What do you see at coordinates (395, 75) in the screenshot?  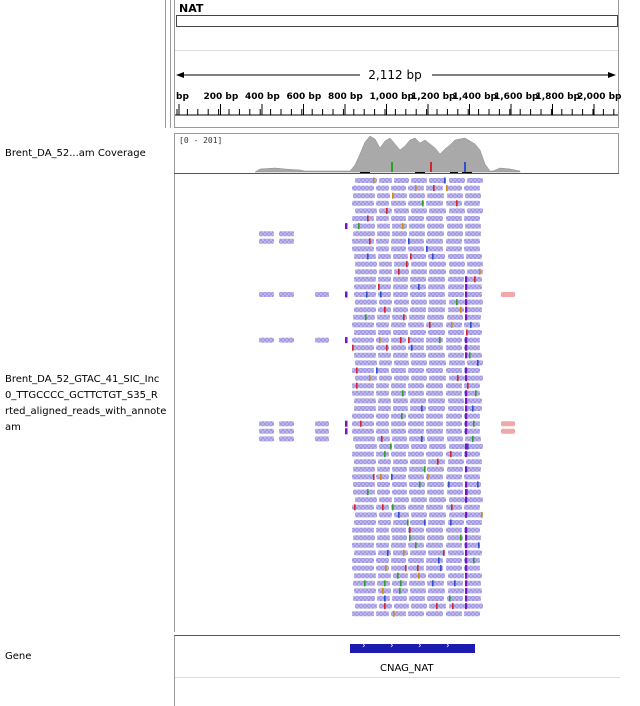 I see `span-label: 2,112 bp` at bounding box center [395, 75].